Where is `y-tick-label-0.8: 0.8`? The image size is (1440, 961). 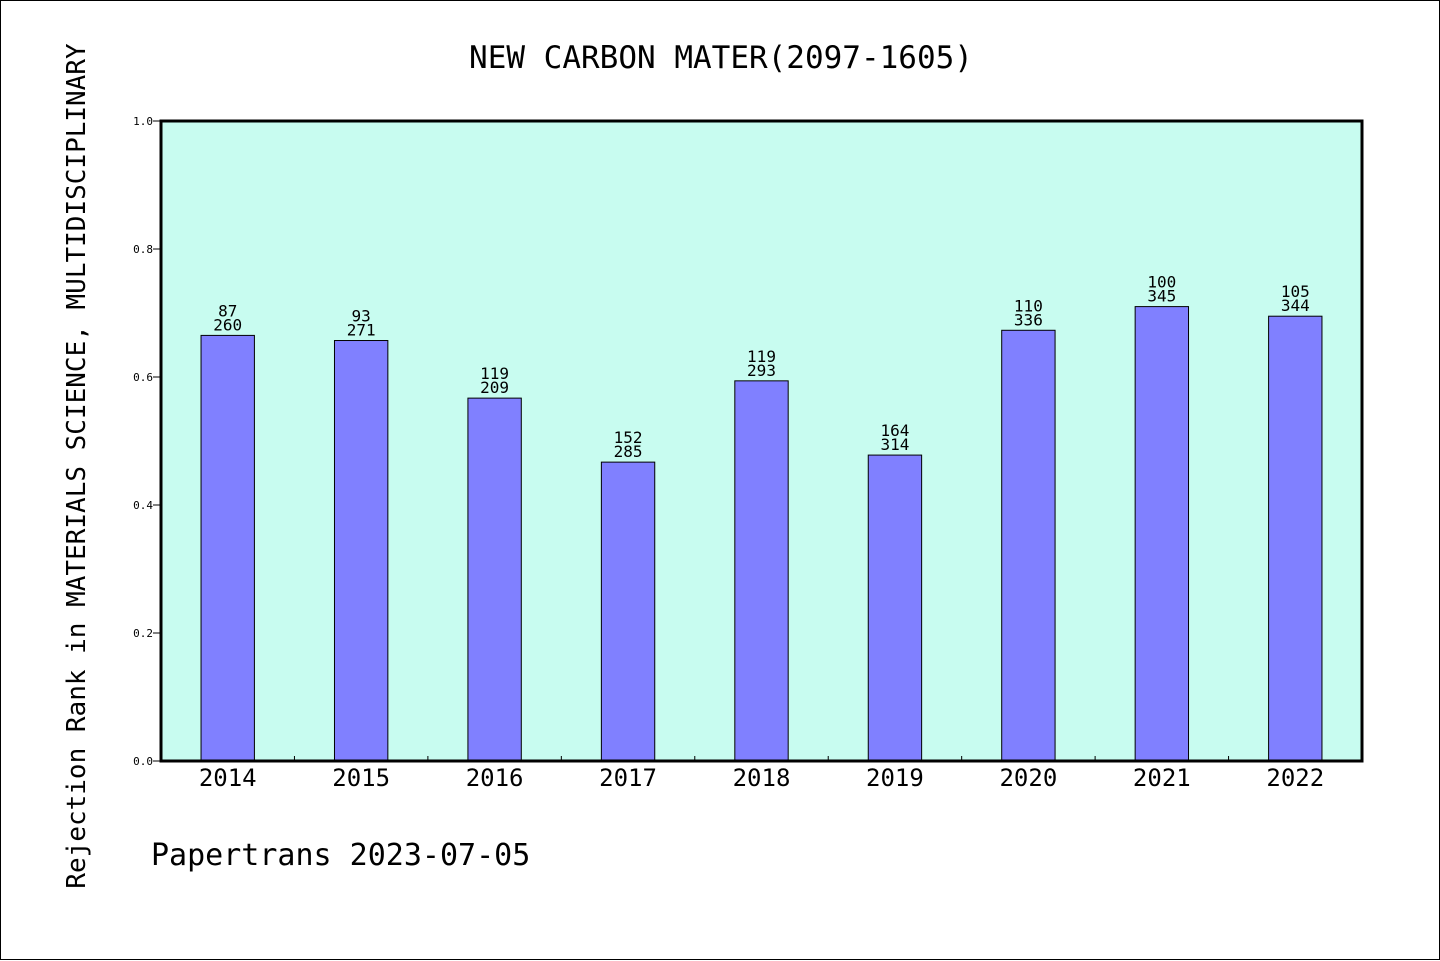
y-tick-label-0.8: 0.8 is located at coordinates (143, 249).